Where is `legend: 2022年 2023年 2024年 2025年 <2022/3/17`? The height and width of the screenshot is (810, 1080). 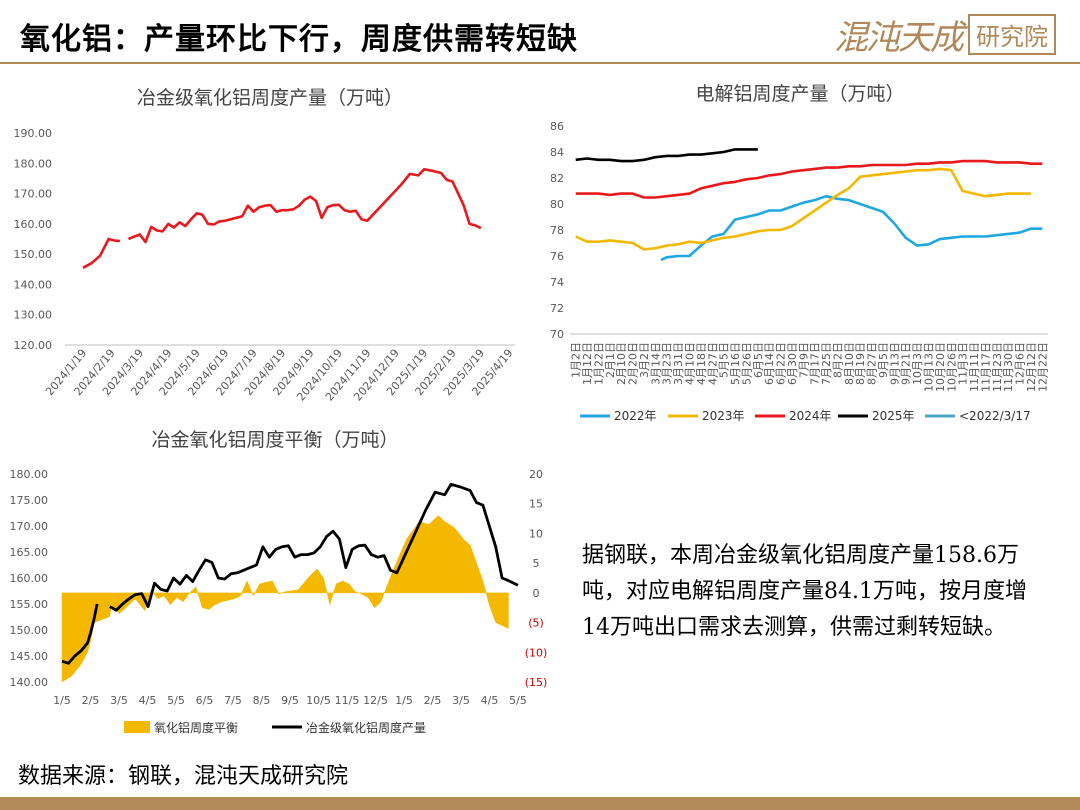 legend: 2022年 2023年 2024年 2025年 <2022/3/17 is located at coordinates (805, 416).